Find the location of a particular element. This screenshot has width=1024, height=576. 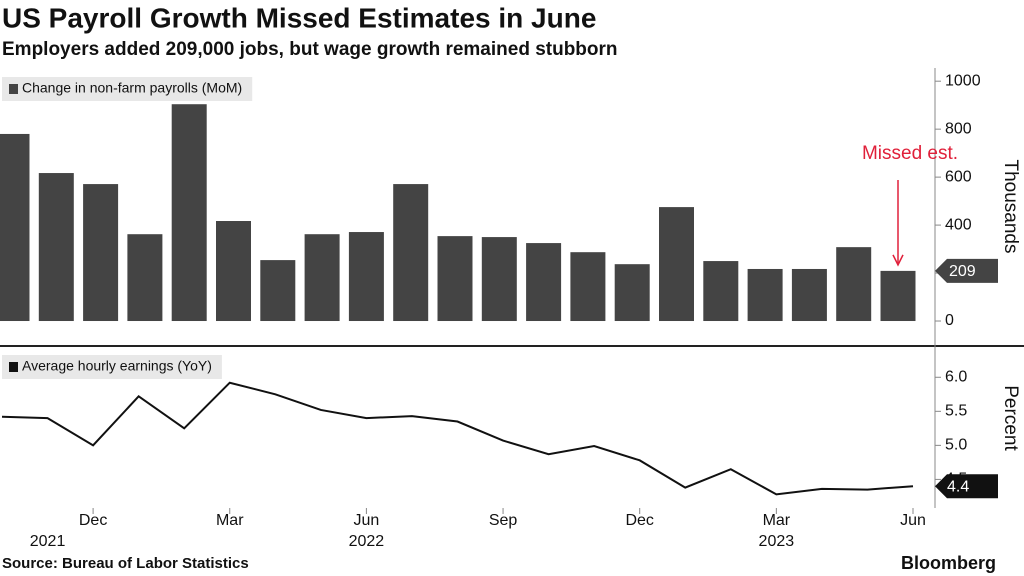

y-tick-label: 400 is located at coordinates (958, 224).